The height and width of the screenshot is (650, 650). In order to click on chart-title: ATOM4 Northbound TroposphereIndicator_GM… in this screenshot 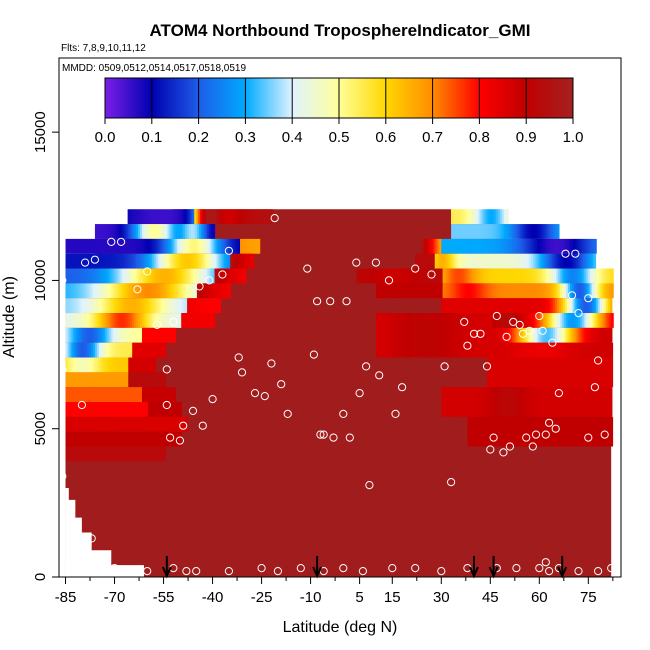, I will do `click(340, 30)`.